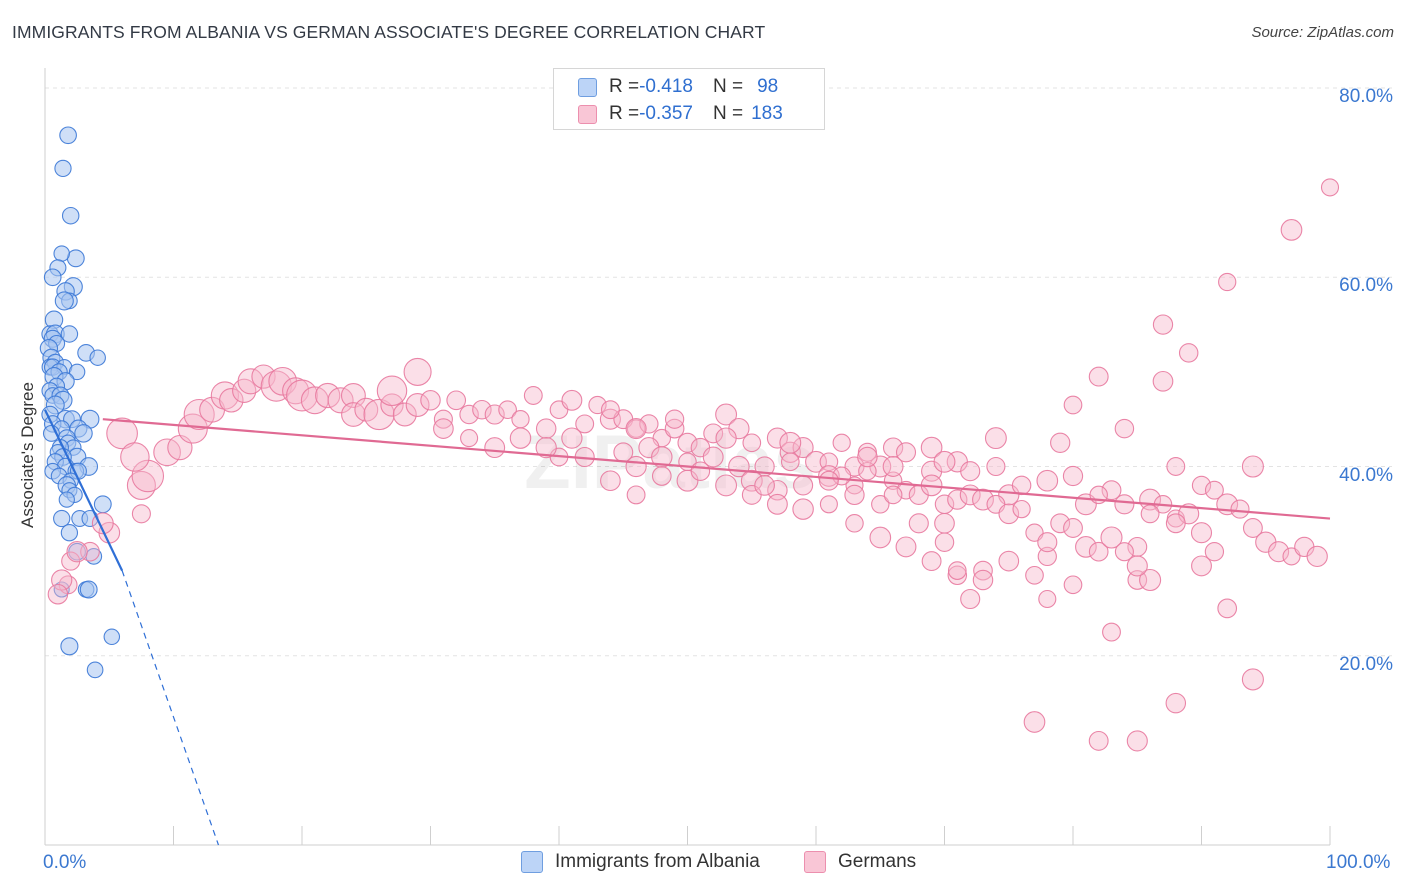  I want to click on y-tick-label: 80.0%, so click(1366, 96).